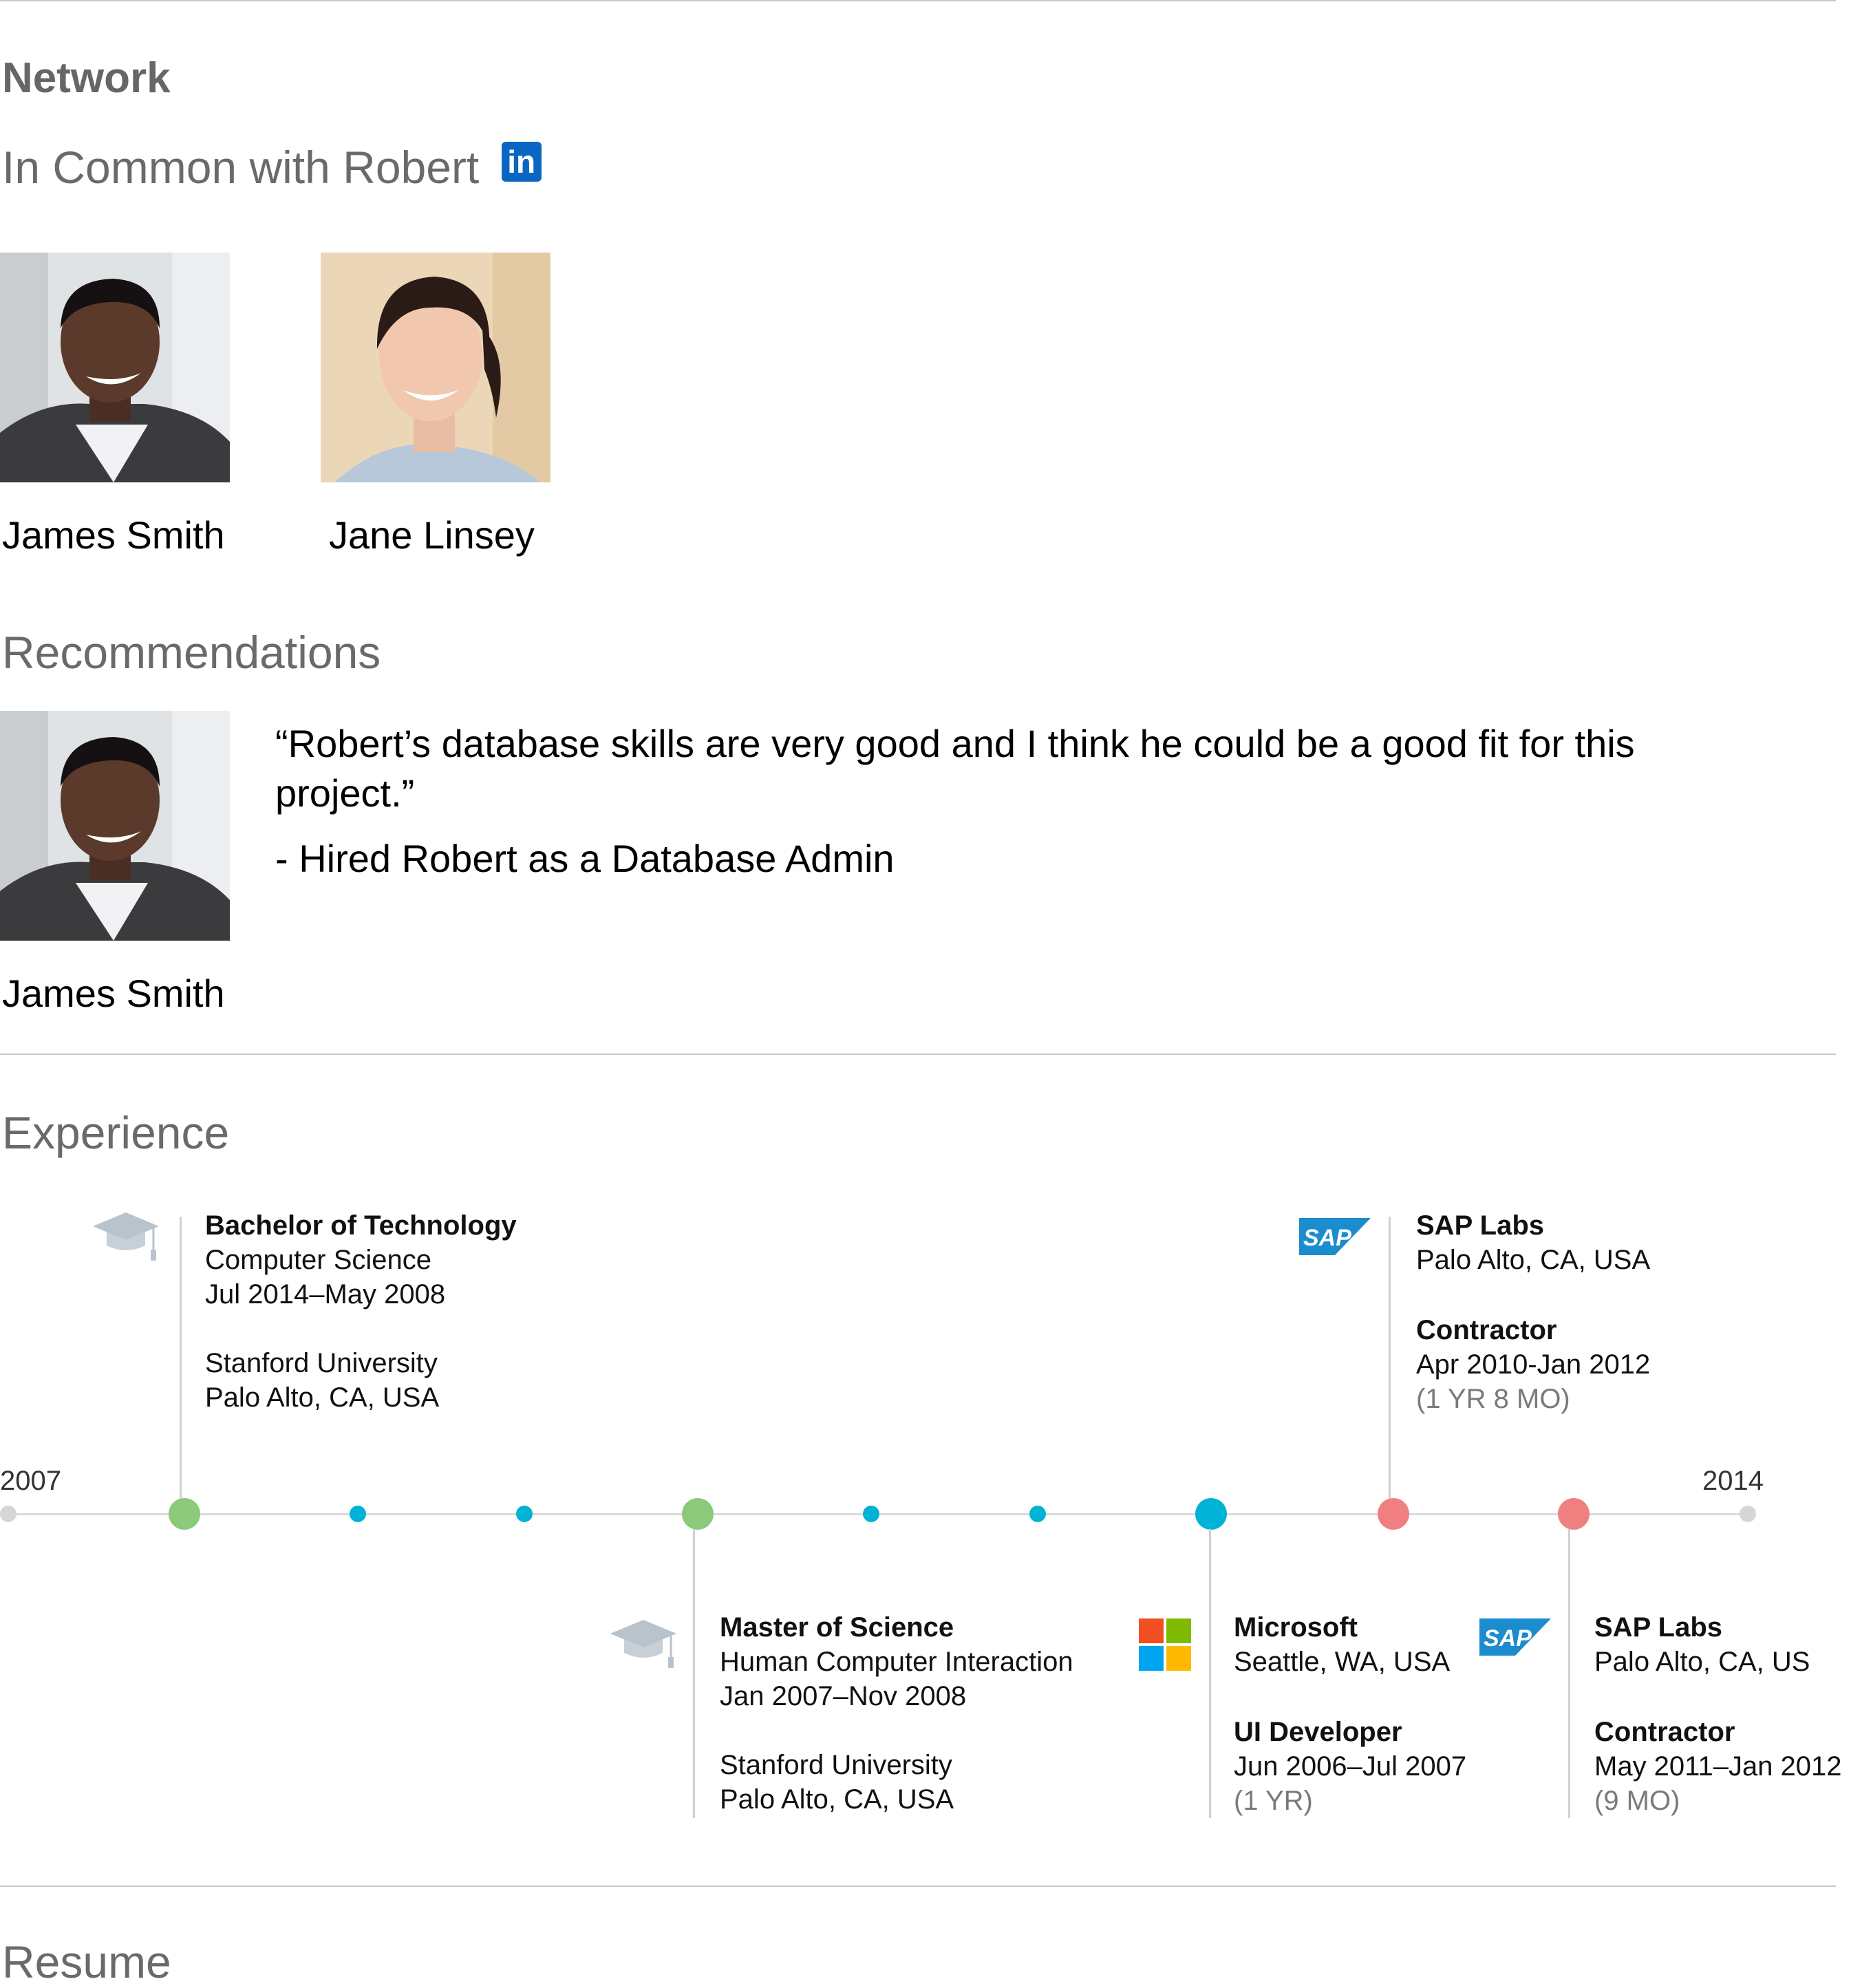 The width and height of the screenshot is (1851, 1988). What do you see at coordinates (113, 994) in the screenshot?
I see `recommender-name: James Smith` at bounding box center [113, 994].